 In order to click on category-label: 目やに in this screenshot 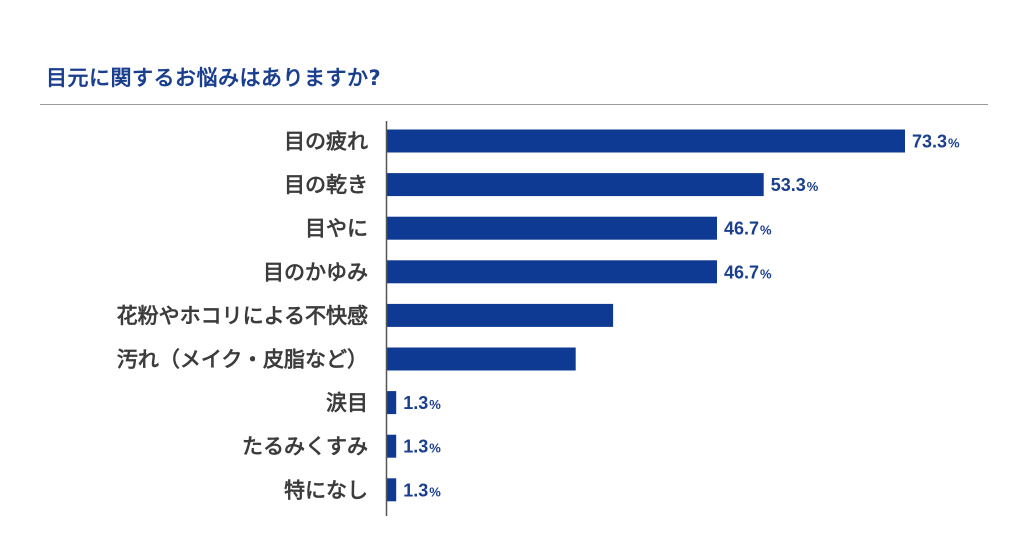, I will do `click(336, 229)`.